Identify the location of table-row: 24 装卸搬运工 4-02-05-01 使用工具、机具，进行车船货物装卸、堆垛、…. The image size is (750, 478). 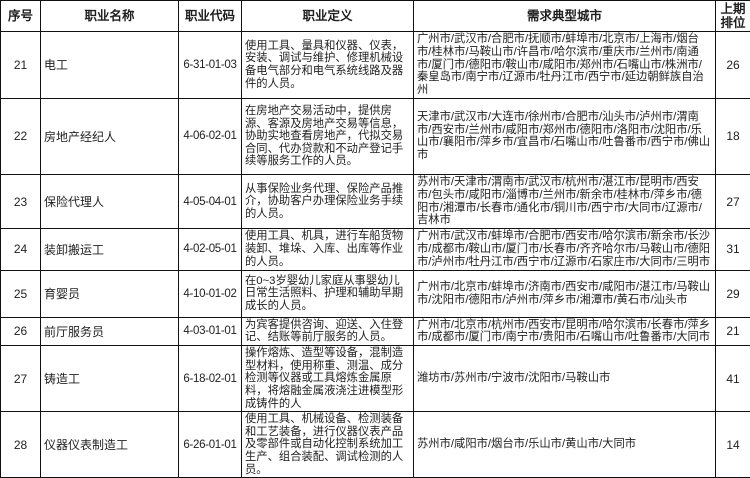
(375, 249).